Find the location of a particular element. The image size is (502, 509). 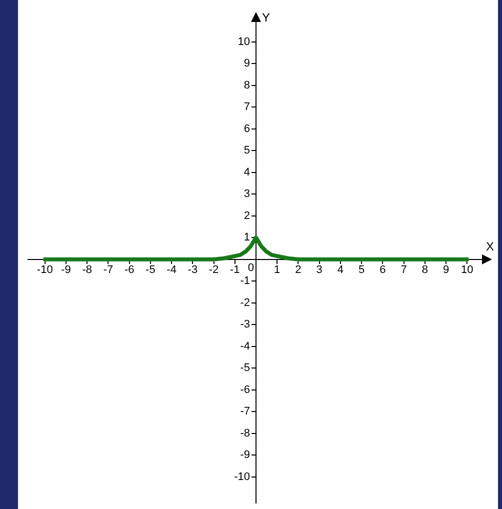

y-axis-title: Y is located at coordinates (266, 17).